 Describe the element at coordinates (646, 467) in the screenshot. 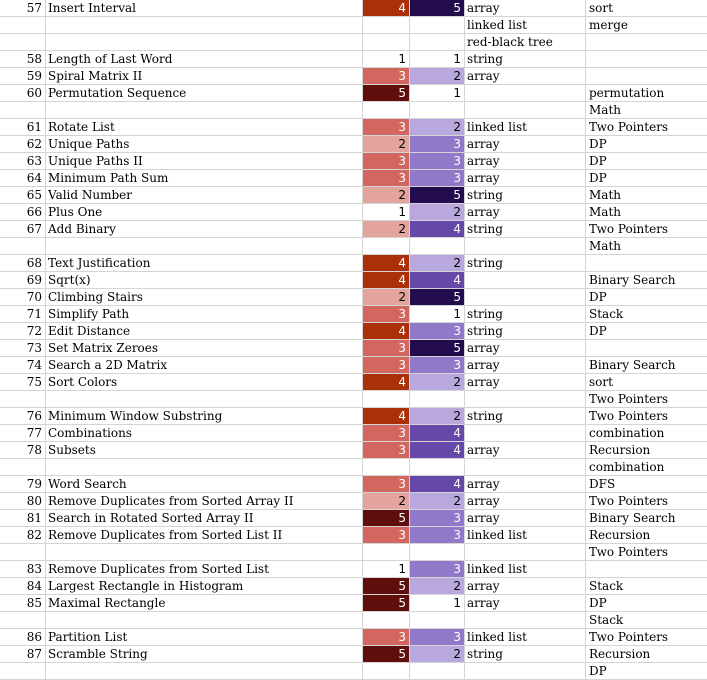

I see `algorithm-cell: combination` at that location.